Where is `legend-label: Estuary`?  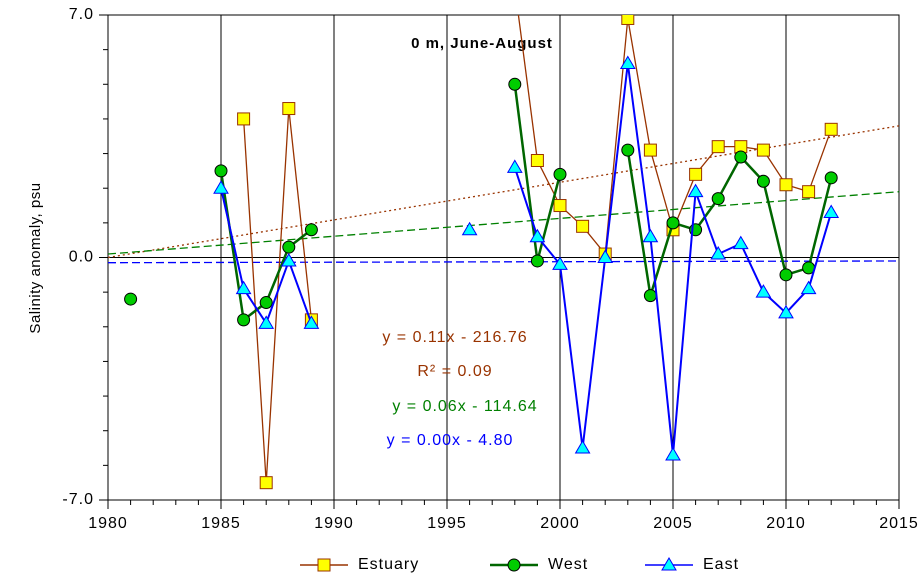
legend-label: Estuary is located at coordinates (388, 564).